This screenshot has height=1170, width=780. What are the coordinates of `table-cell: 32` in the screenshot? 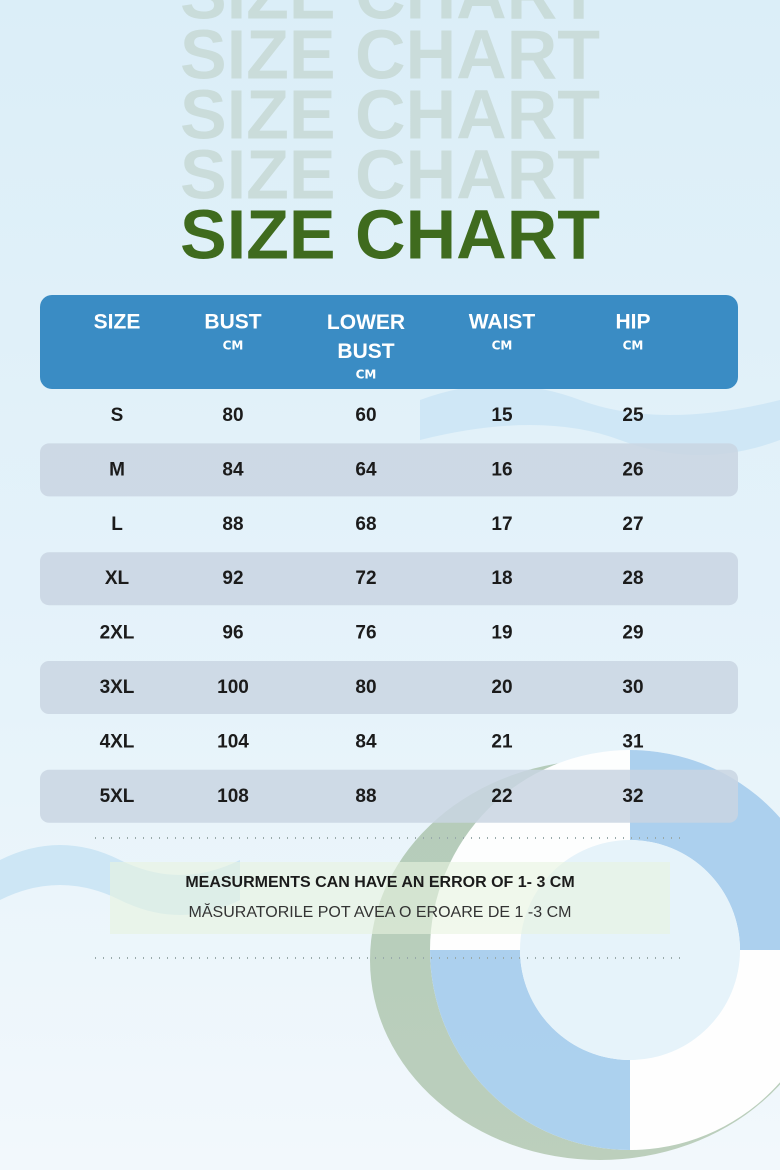 It's located at (632, 796).